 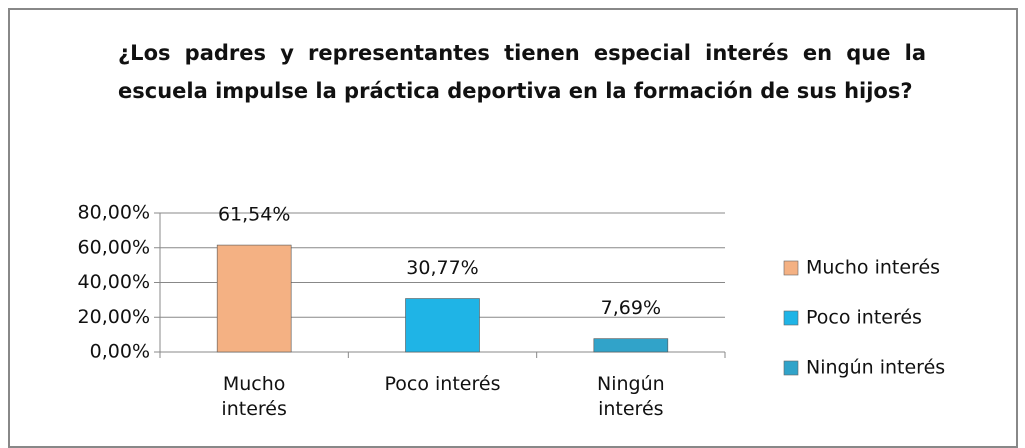 I want to click on x-tick-label: Ningún interés, so click(x=630, y=396).